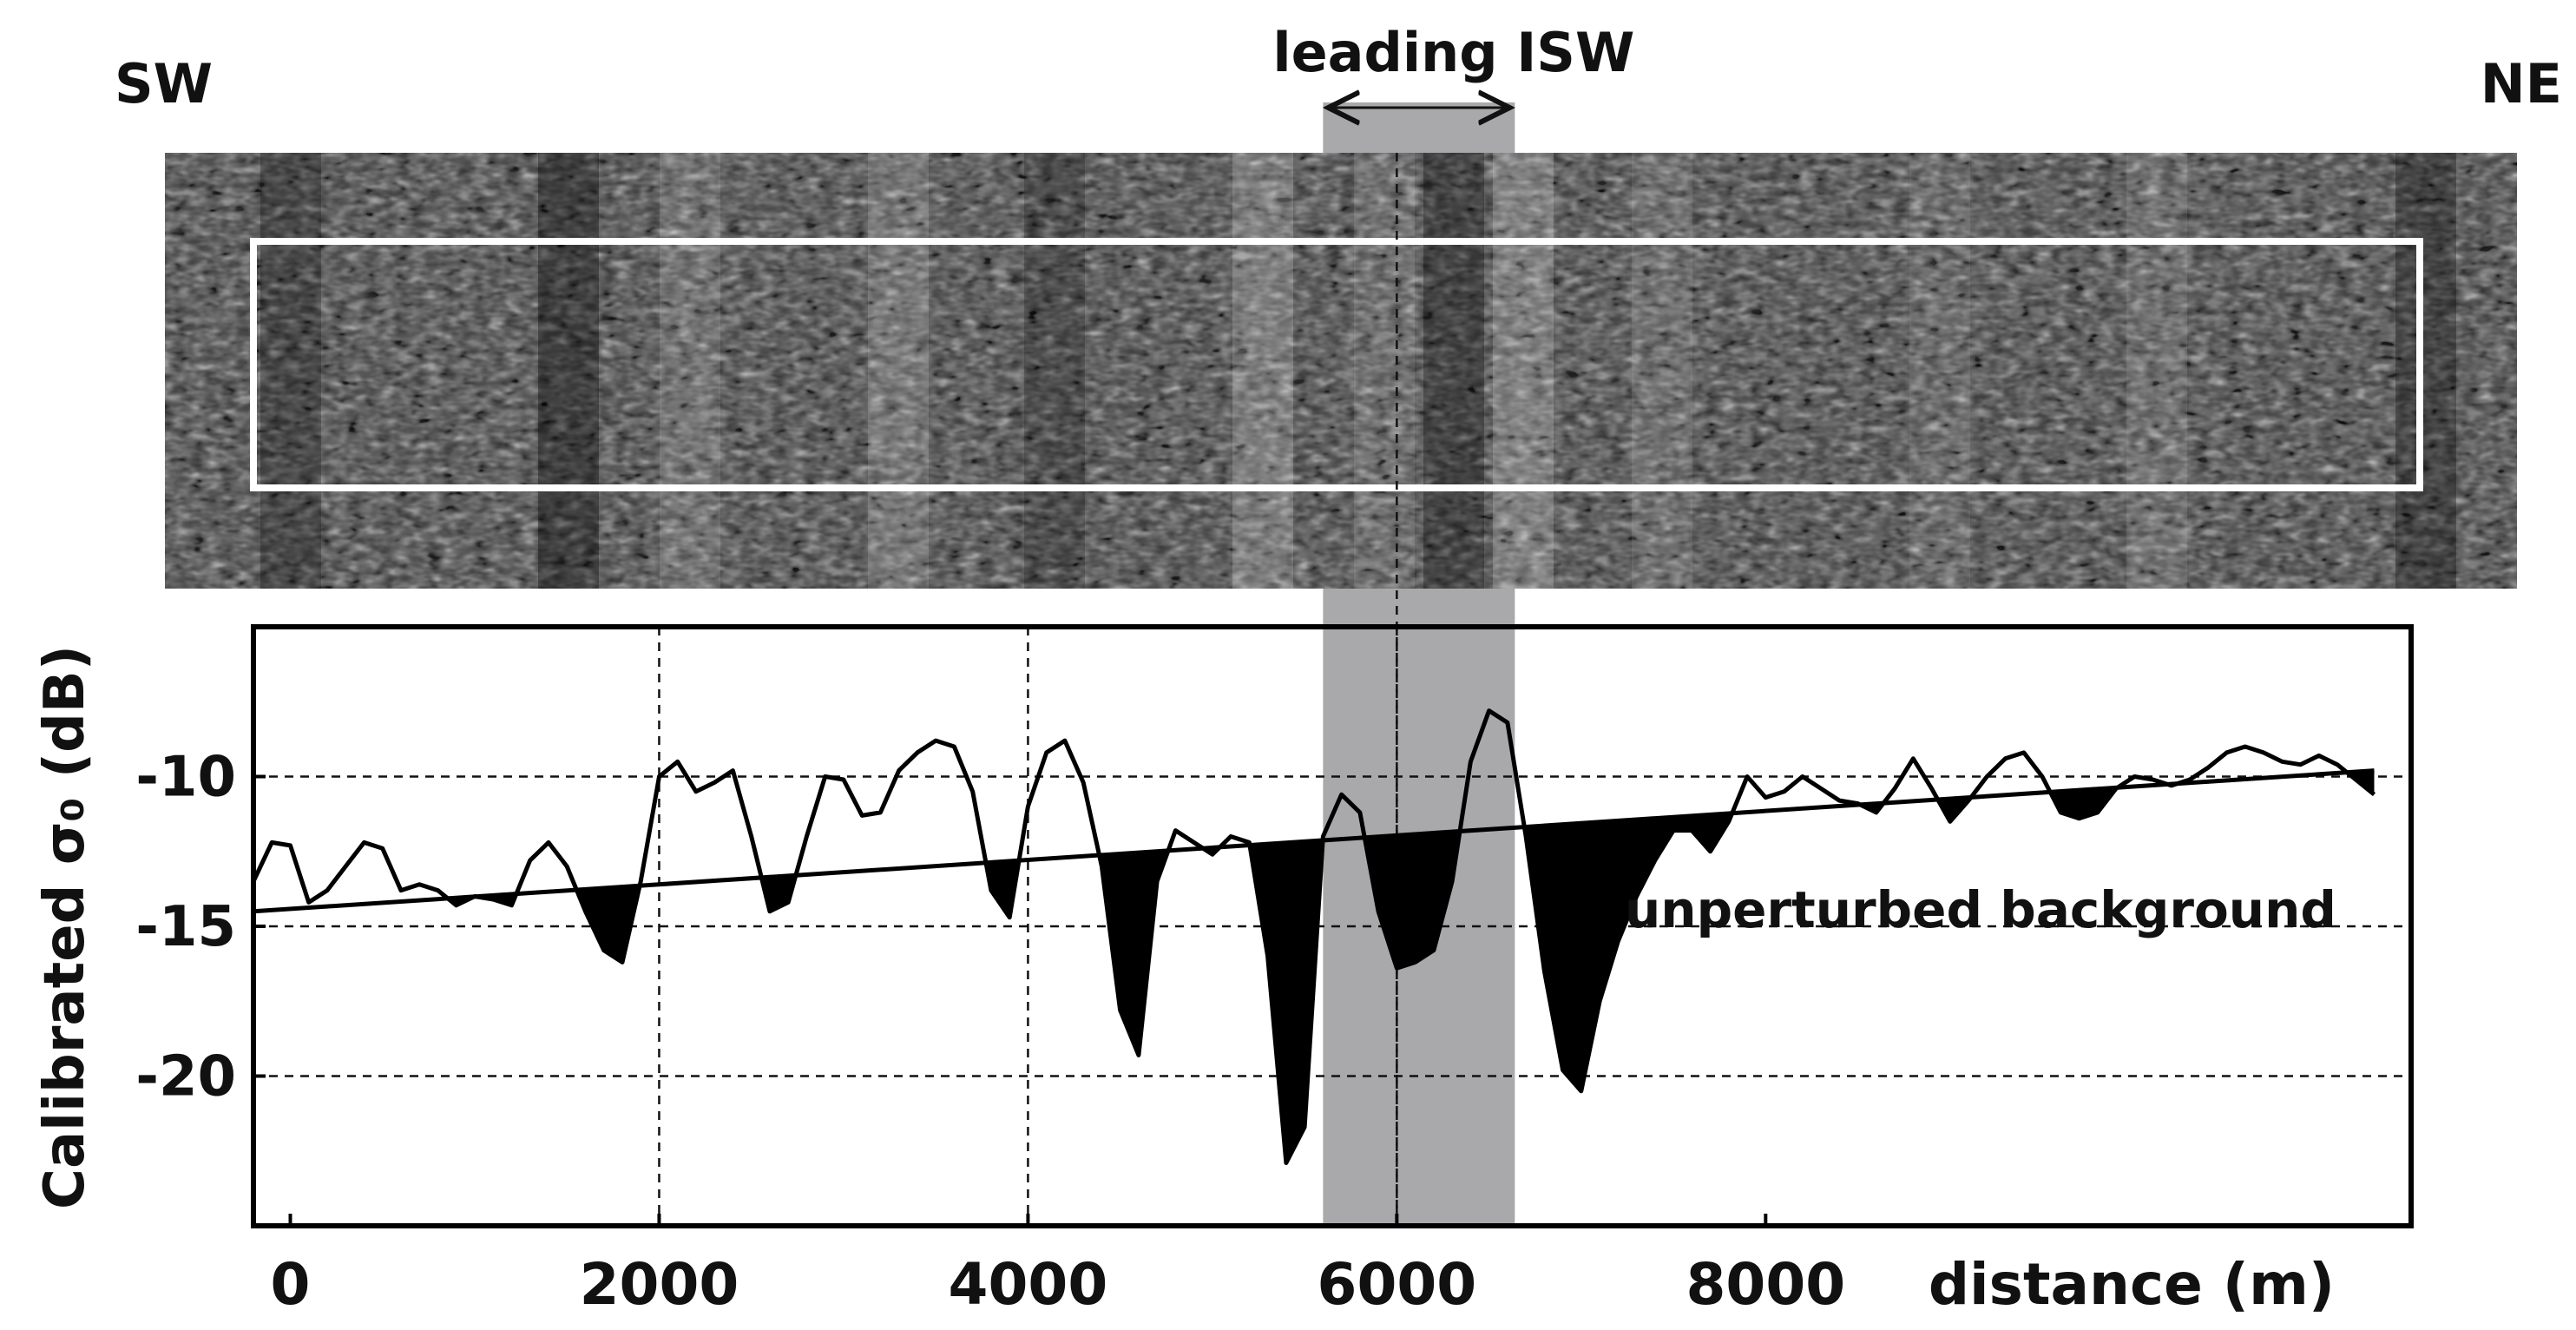  Describe the element at coordinates (1314, 841) in the screenshot. I see `background-trend-line` at that location.